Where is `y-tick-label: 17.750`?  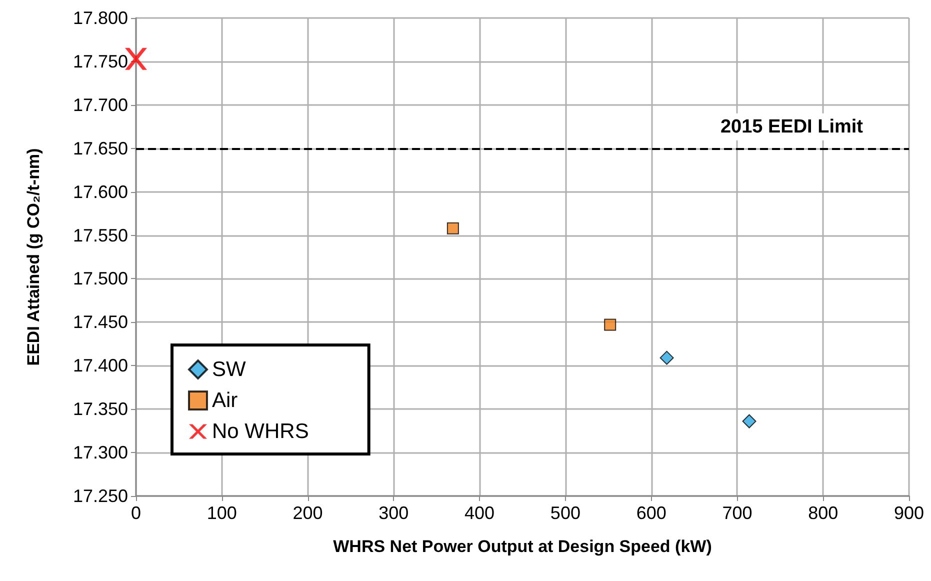
y-tick-label: 17.750 is located at coordinates (100, 61).